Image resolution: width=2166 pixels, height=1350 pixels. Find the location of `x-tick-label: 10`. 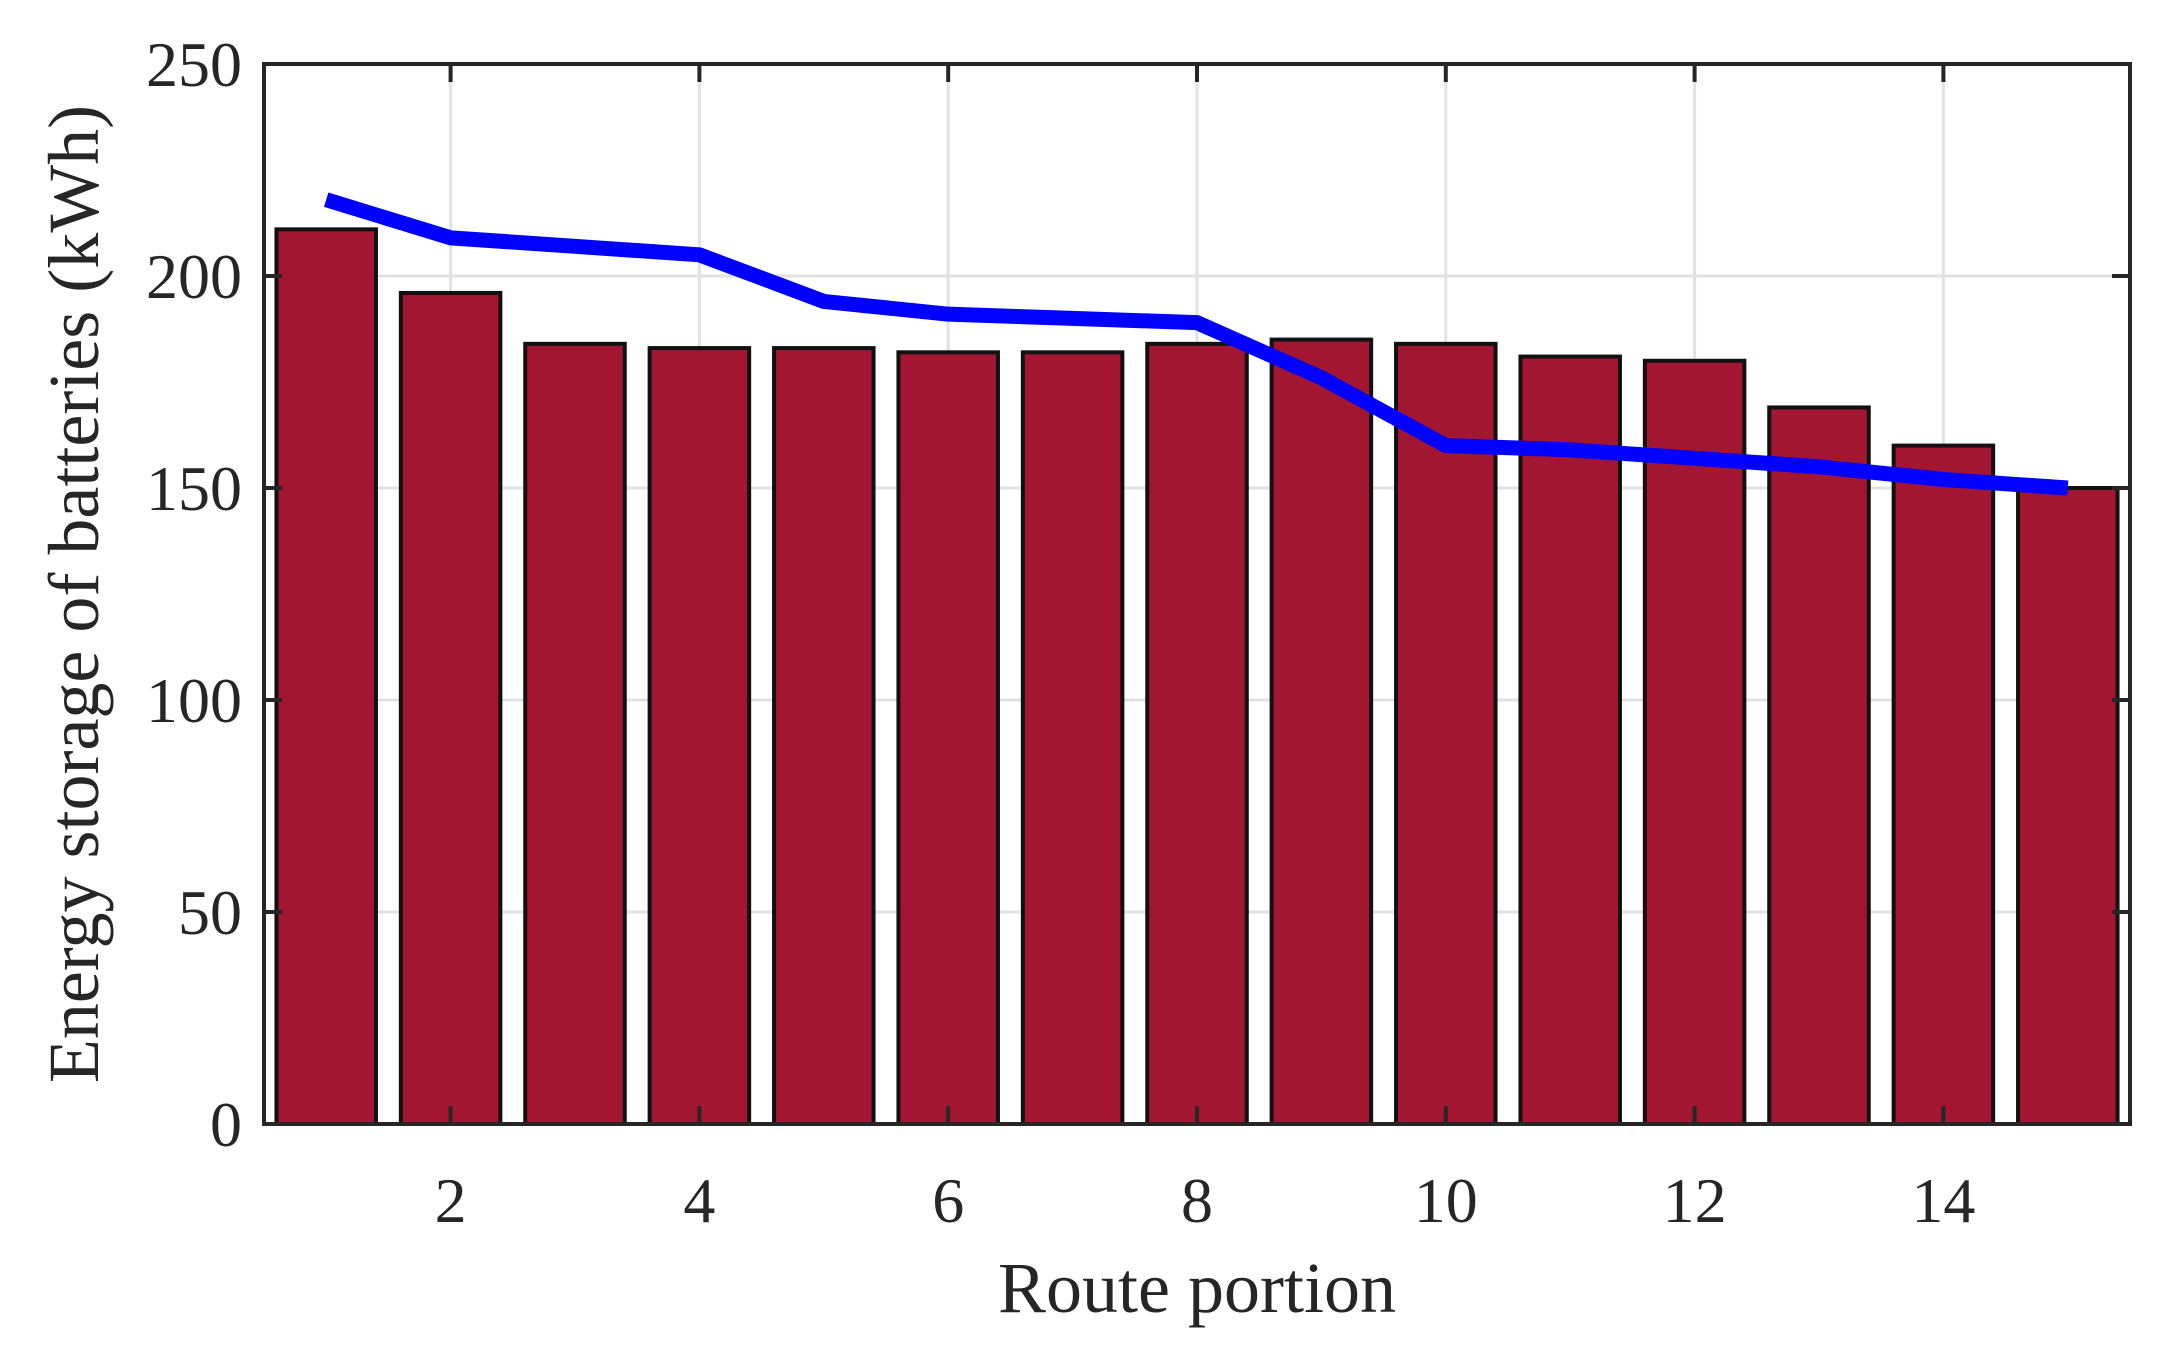

x-tick-label: 10 is located at coordinates (1446, 1200).